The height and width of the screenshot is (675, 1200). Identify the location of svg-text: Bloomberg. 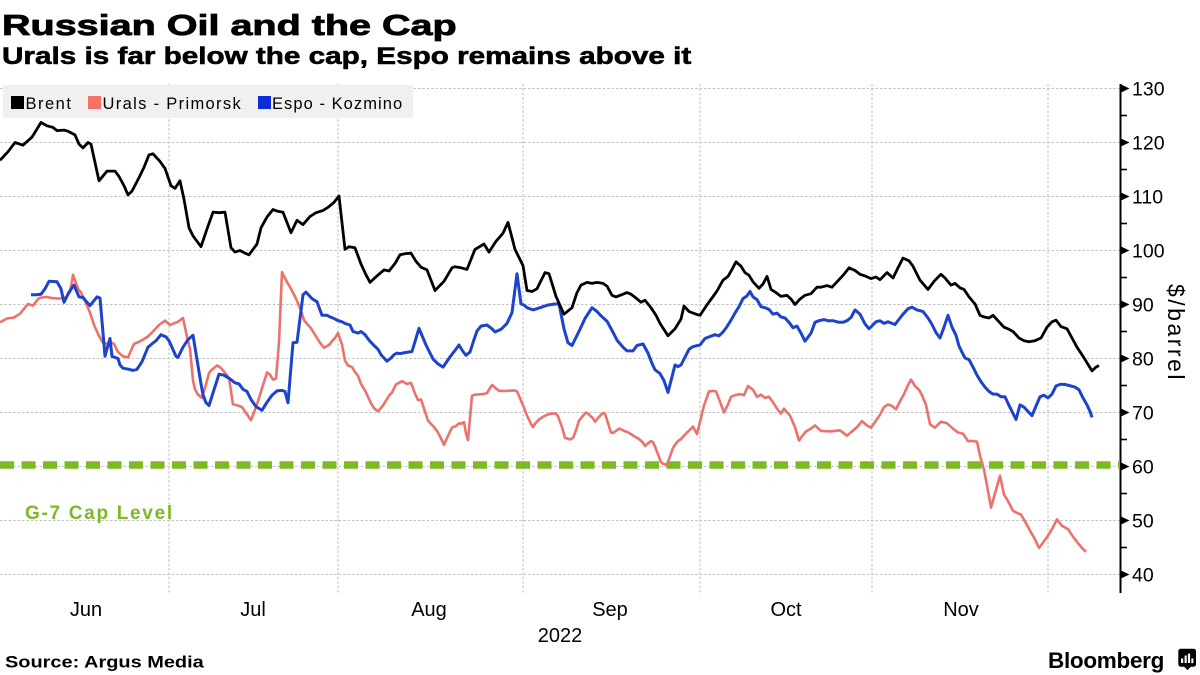
(1106, 660).